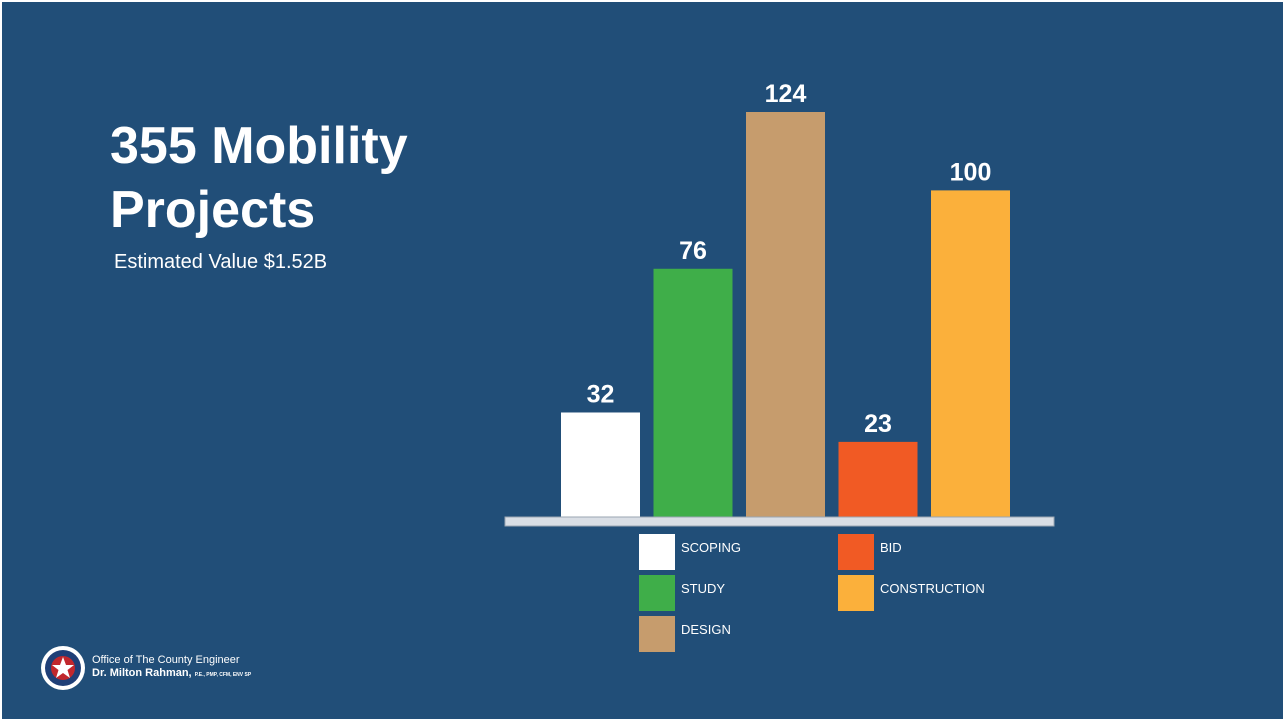 This screenshot has height=721, width=1285. What do you see at coordinates (693, 251) in the screenshot?
I see `data-label-study: 76` at bounding box center [693, 251].